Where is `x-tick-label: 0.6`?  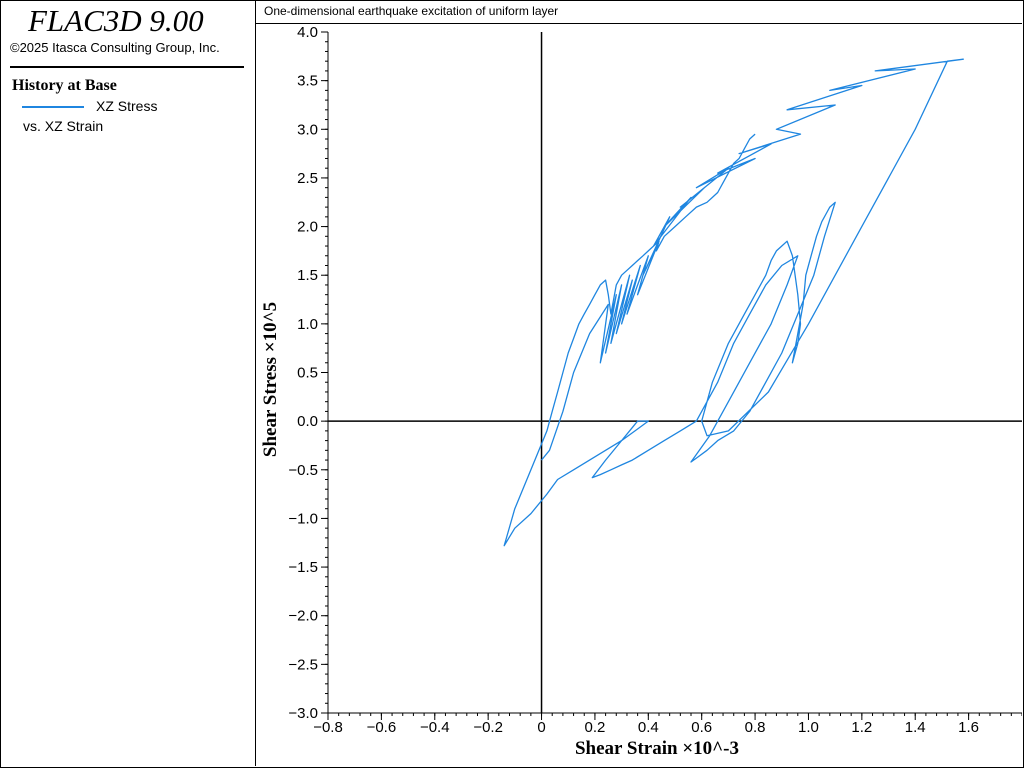 x-tick-label: 0.6 is located at coordinates (701, 727).